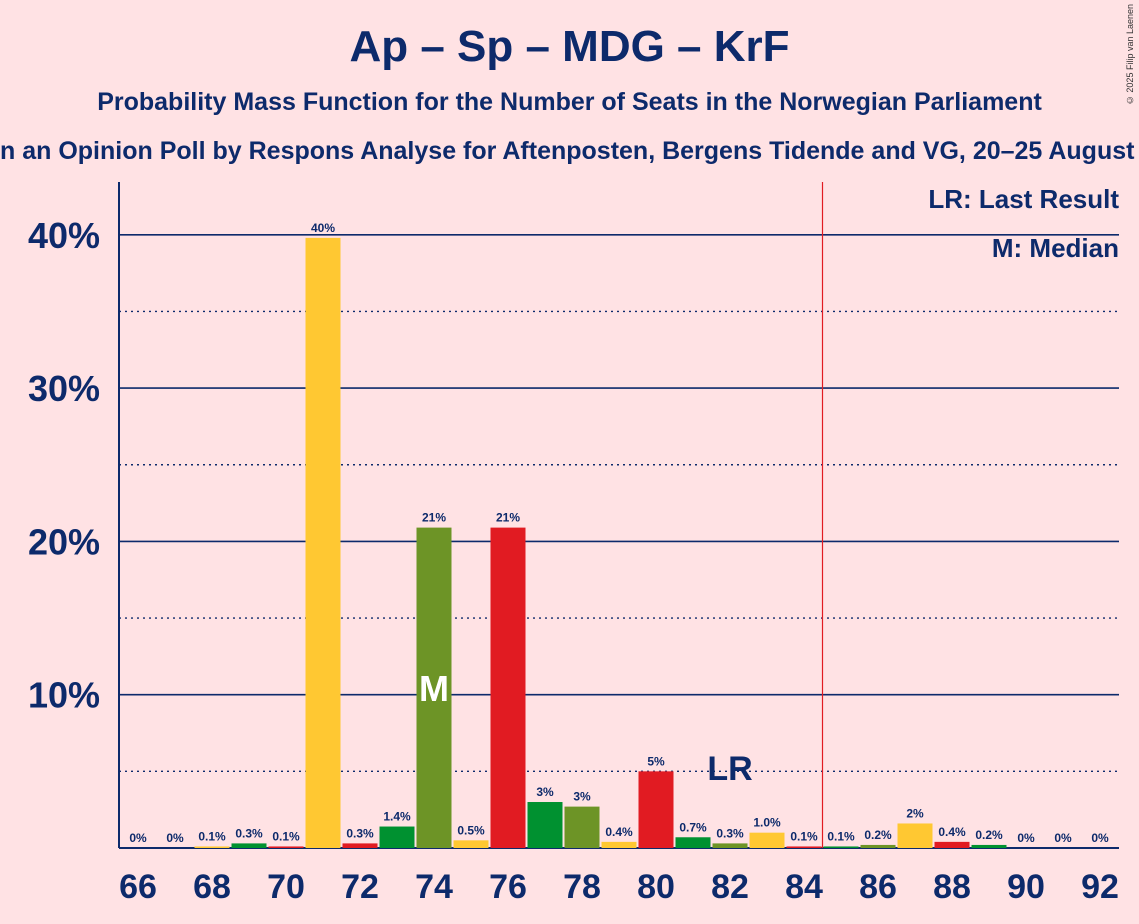 The width and height of the screenshot is (1139, 924). Describe the element at coordinates (360, 887) in the screenshot. I see `x-tick-label: 72` at that location.